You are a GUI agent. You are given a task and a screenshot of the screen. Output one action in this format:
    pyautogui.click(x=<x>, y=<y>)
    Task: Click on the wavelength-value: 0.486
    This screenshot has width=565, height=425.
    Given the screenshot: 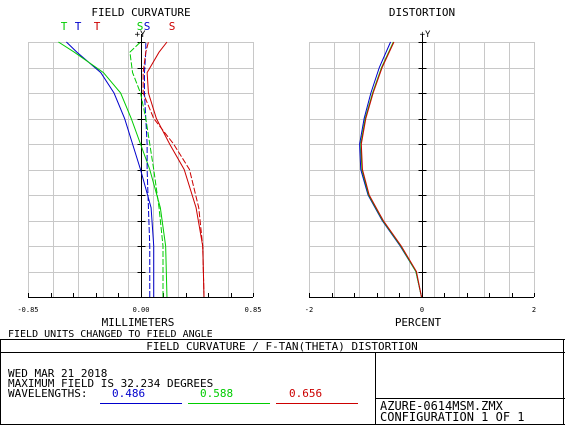 What is the action you would take?
    pyautogui.click(x=128, y=393)
    